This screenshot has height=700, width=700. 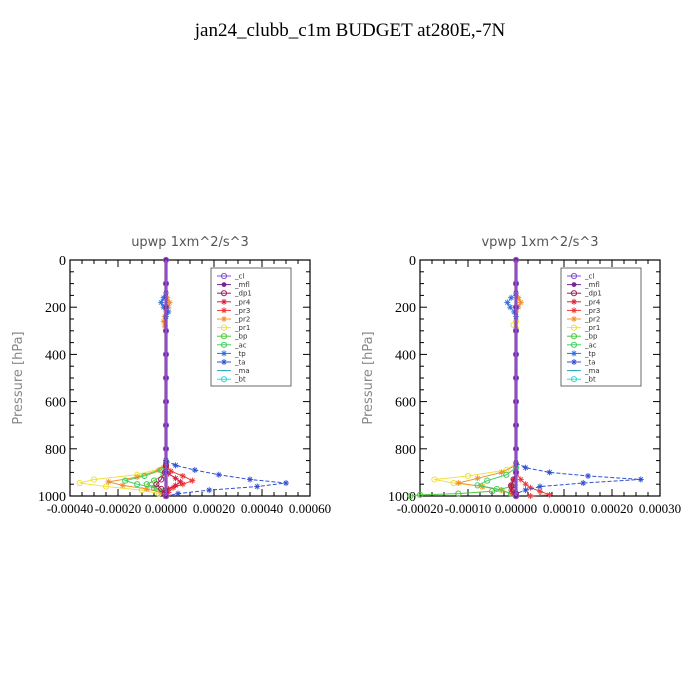 I want to click on y-tick-label: 1000, so click(x=52, y=497).